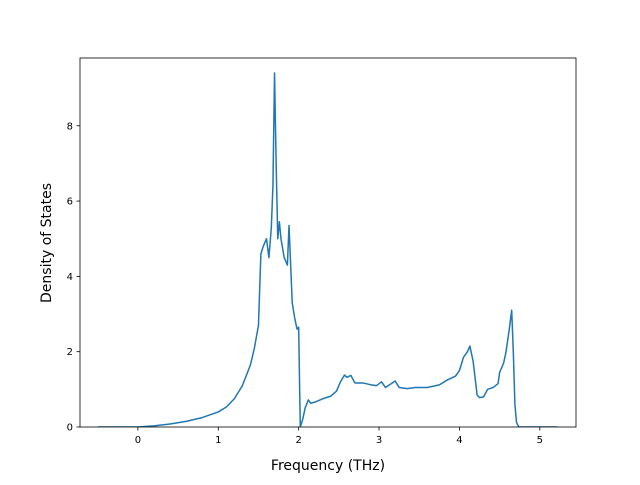 The width and height of the screenshot is (640, 485). I want to click on x-tick-label: 0, so click(138, 440).